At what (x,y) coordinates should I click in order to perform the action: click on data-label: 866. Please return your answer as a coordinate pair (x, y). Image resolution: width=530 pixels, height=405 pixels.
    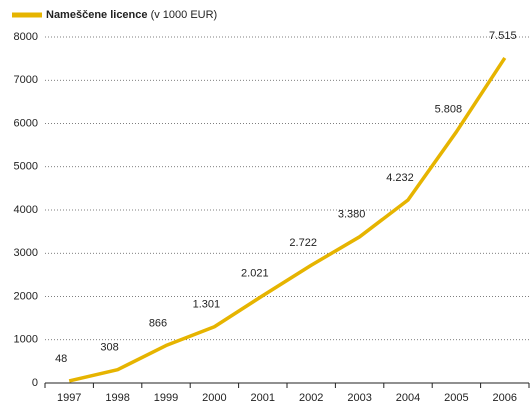
    Looking at the image, I should click on (158, 323).